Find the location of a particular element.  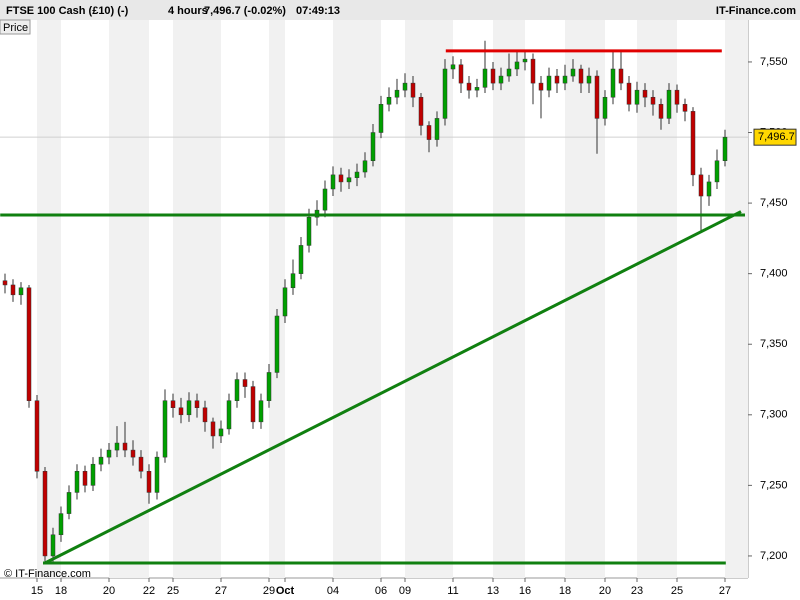

x-tick-label: 27 is located at coordinates (221, 591).